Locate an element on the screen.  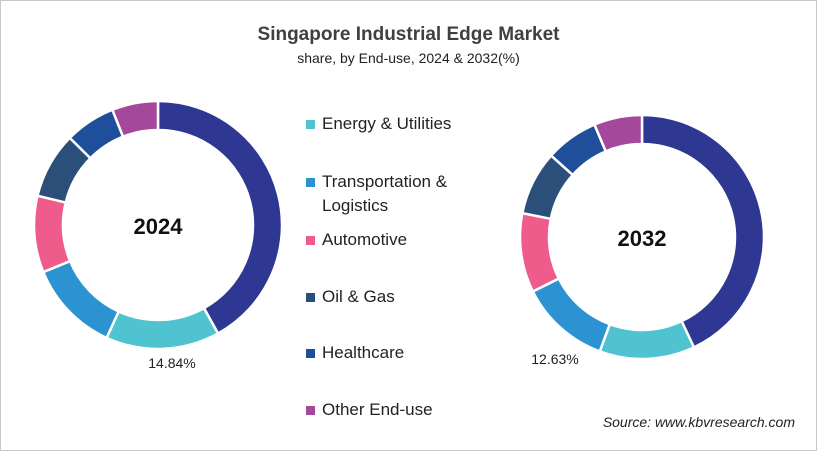
donut-slice-2024-other-end-use is located at coordinates (135, 119).